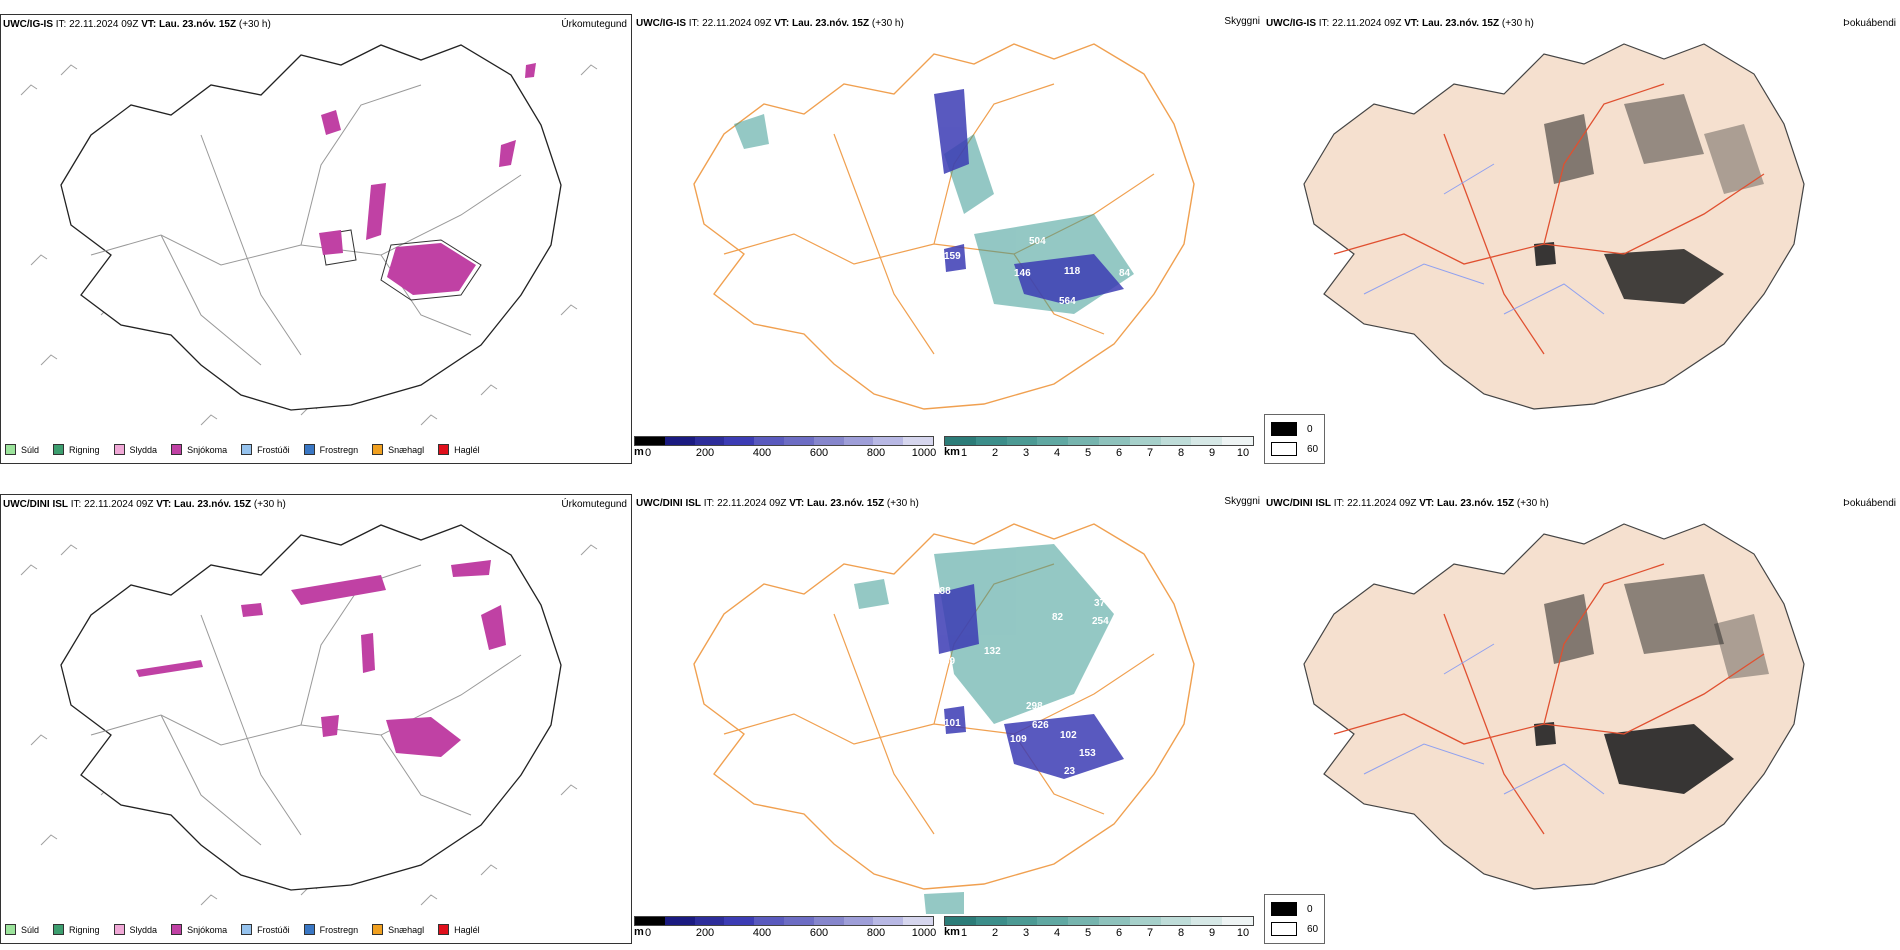  I want to click on cloud-label: 132, so click(992, 651).